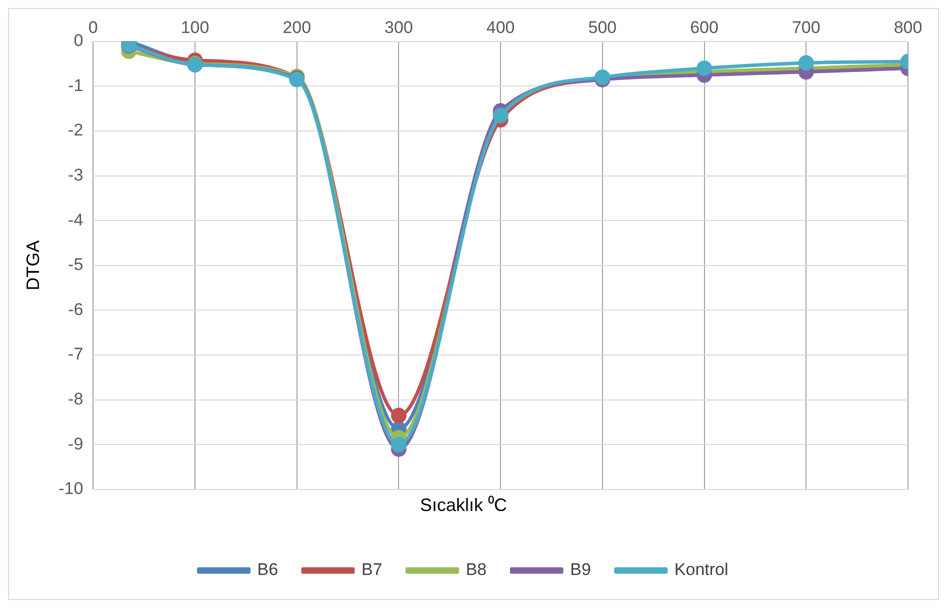  Describe the element at coordinates (76, 354) in the screenshot. I see `y-tick-label: -7` at that location.